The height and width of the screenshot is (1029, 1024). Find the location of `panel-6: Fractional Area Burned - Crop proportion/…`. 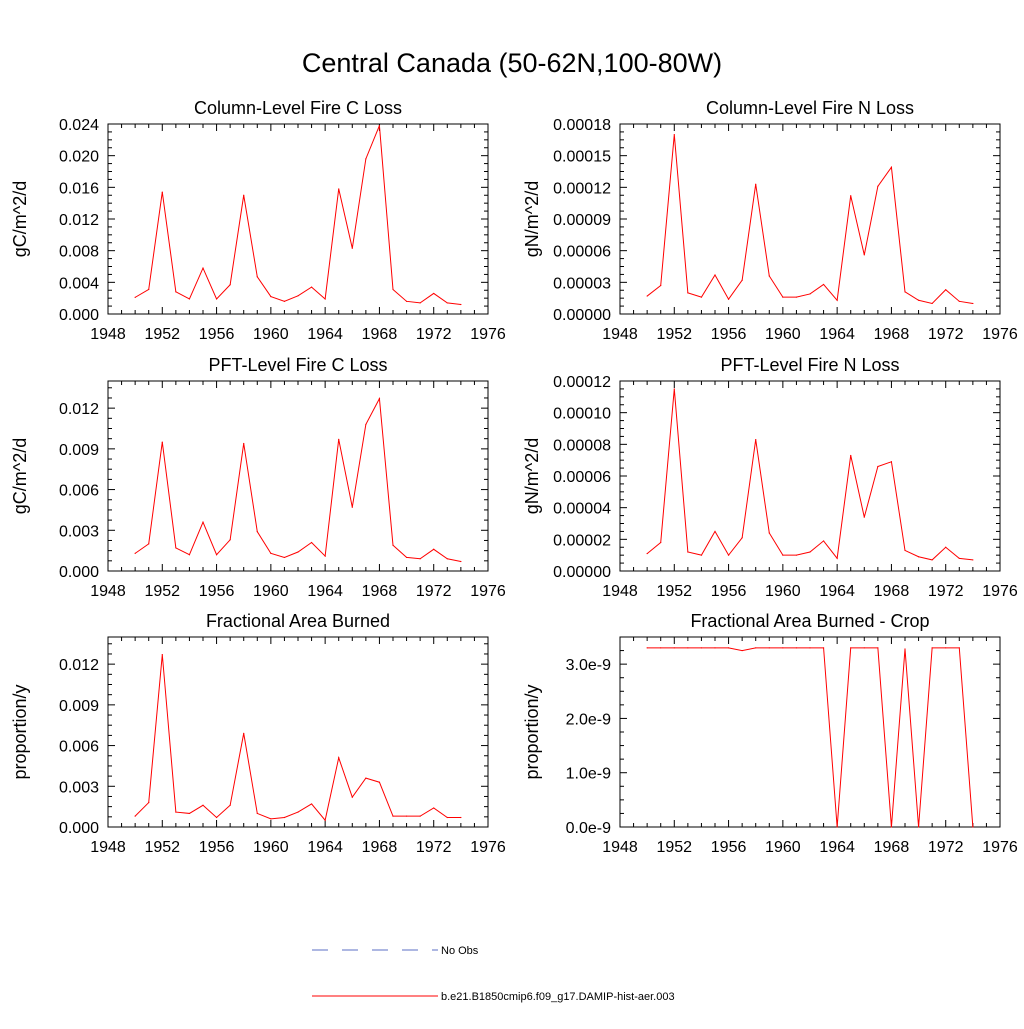

panel-6: Fractional Area Burned - Crop proportion/… is located at coordinates (770, 733).